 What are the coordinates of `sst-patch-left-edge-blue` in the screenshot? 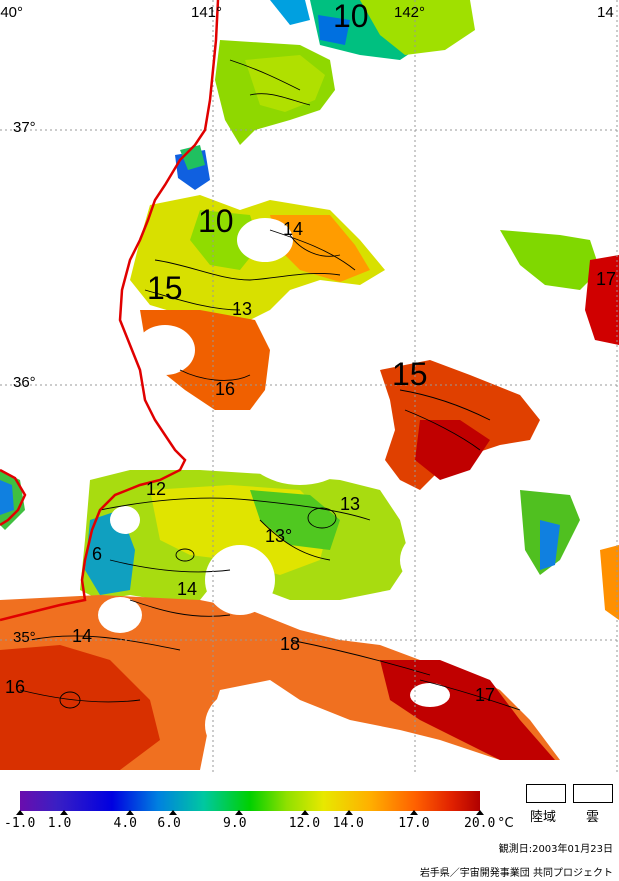 It's located at (7, 497).